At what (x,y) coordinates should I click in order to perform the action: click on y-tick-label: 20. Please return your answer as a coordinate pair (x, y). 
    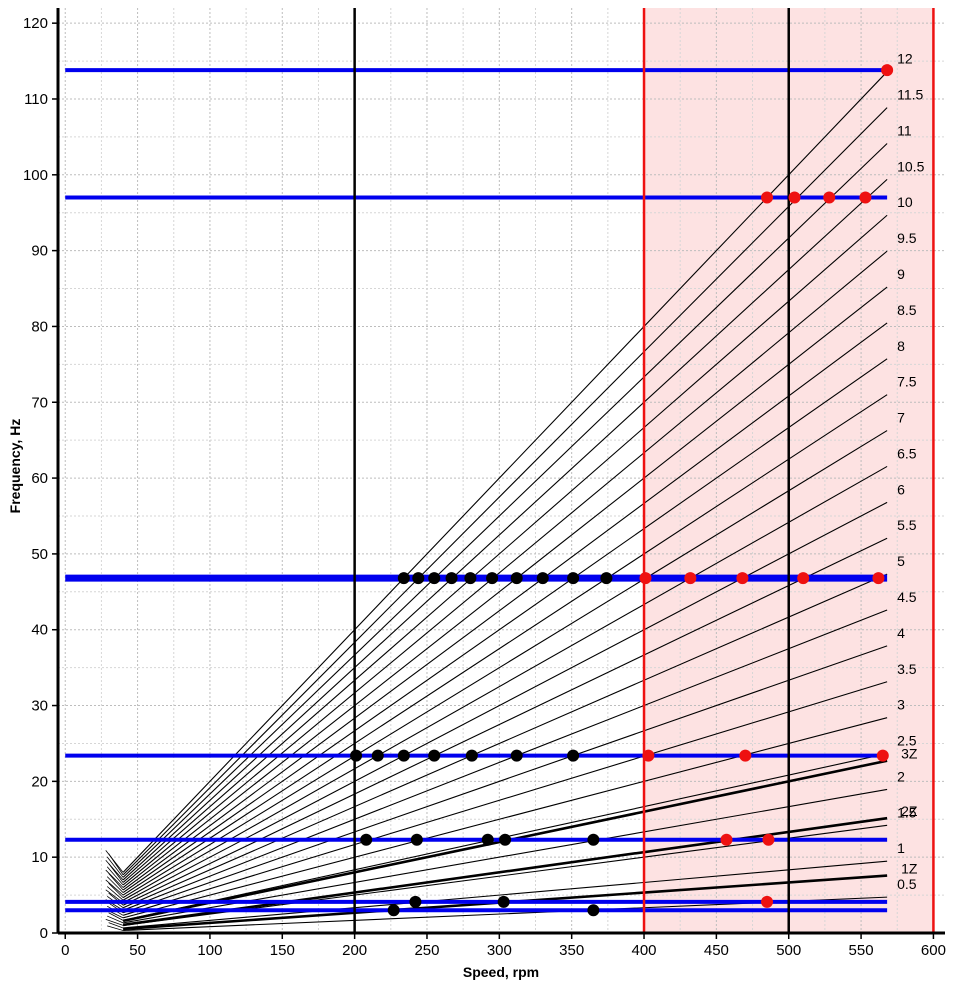
    Looking at the image, I should click on (39, 781).